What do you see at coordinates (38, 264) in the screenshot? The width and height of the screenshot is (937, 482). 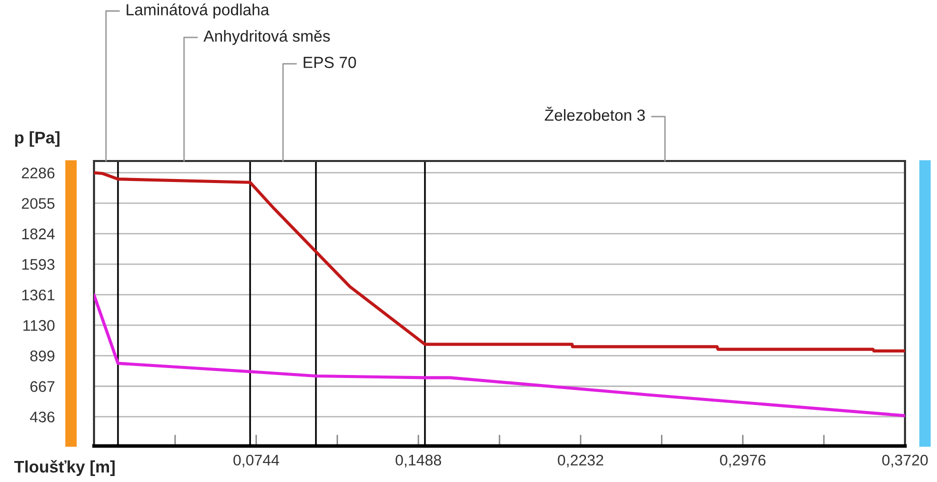 I see `y-tick-label: 1593` at bounding box center [38, 264].